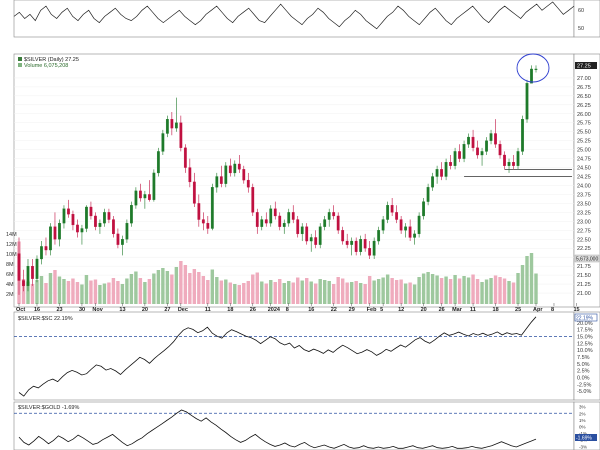 This screenshot has width=600, height=450. Describe the element at coordinates (274, 310) in the screenshot. I see `date-label: 2024` at that location.